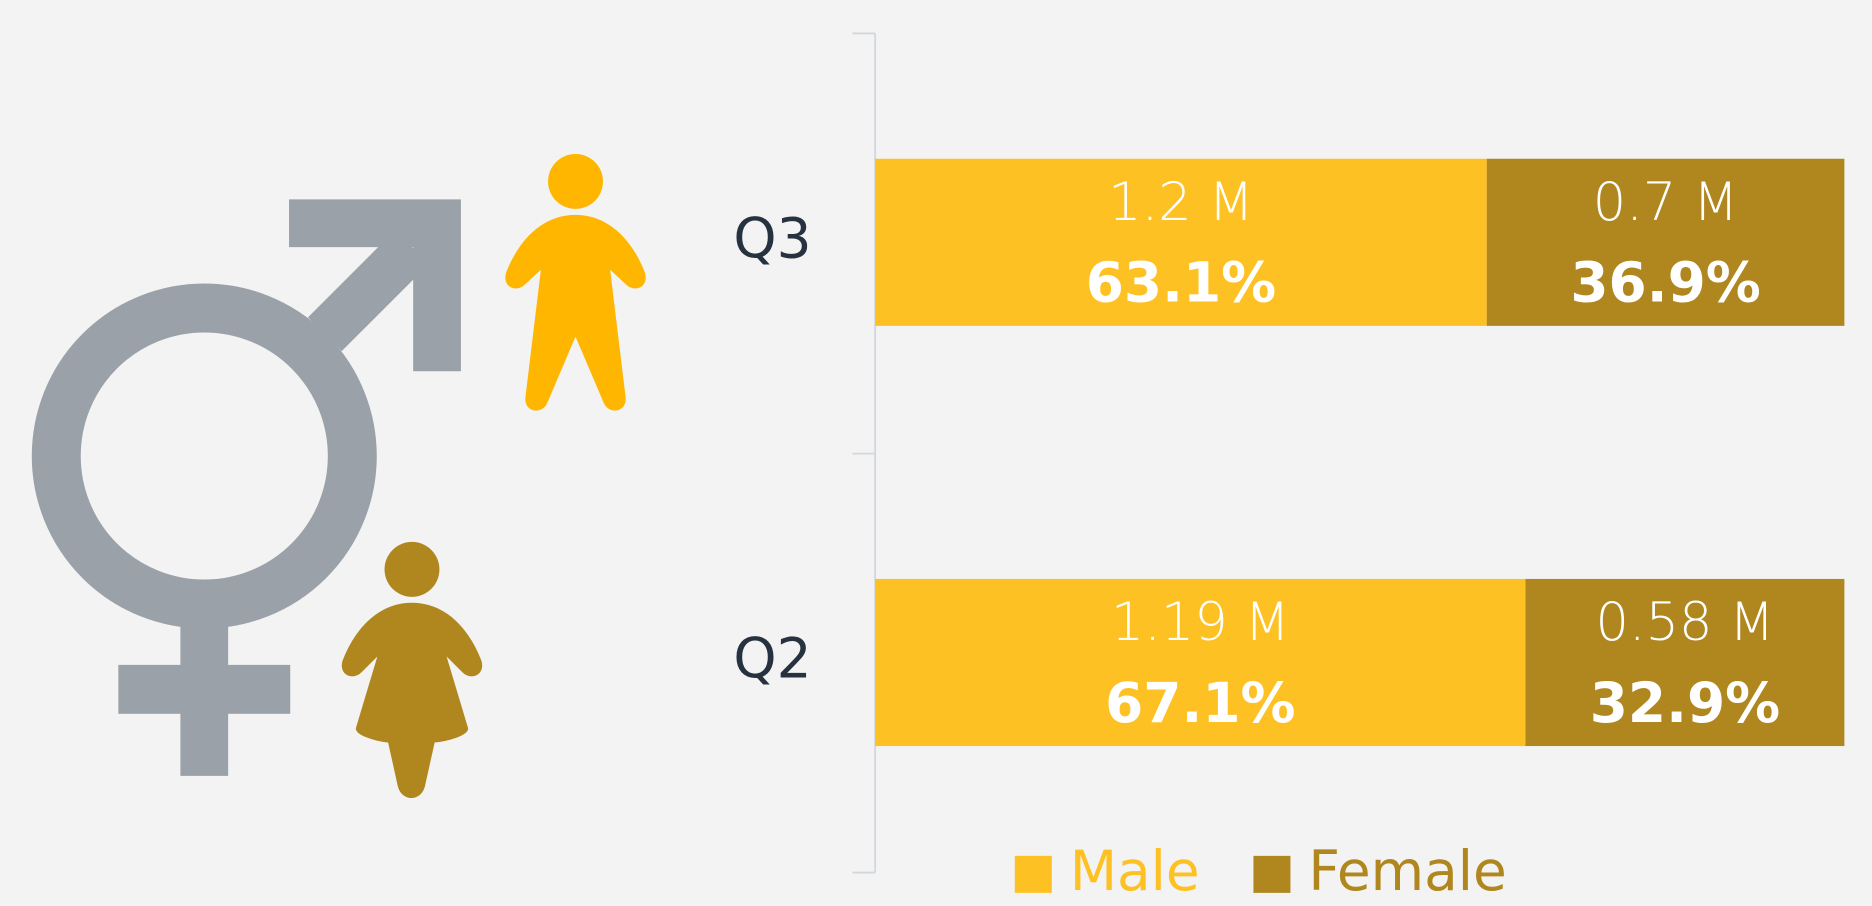 Image resolution: width=1872 pixels, height=906 pixels. I want to click on female-figure, so click(412, 669).